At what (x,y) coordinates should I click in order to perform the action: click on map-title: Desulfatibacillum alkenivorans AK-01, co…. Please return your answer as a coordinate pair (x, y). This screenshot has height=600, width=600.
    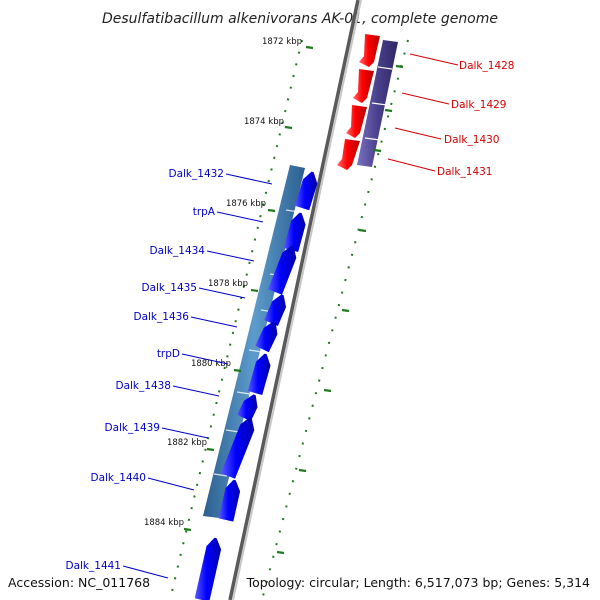
    Looking at the image, I should click on (300, 19).